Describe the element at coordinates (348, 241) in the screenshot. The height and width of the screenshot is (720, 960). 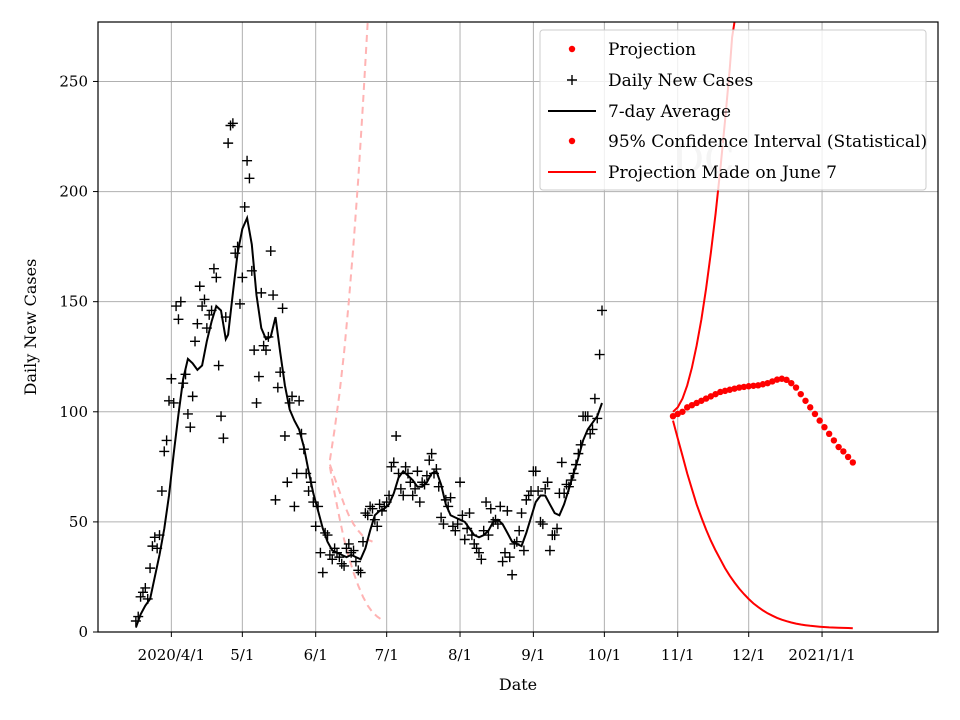
I see `june7-projection-upper-line` at that location.